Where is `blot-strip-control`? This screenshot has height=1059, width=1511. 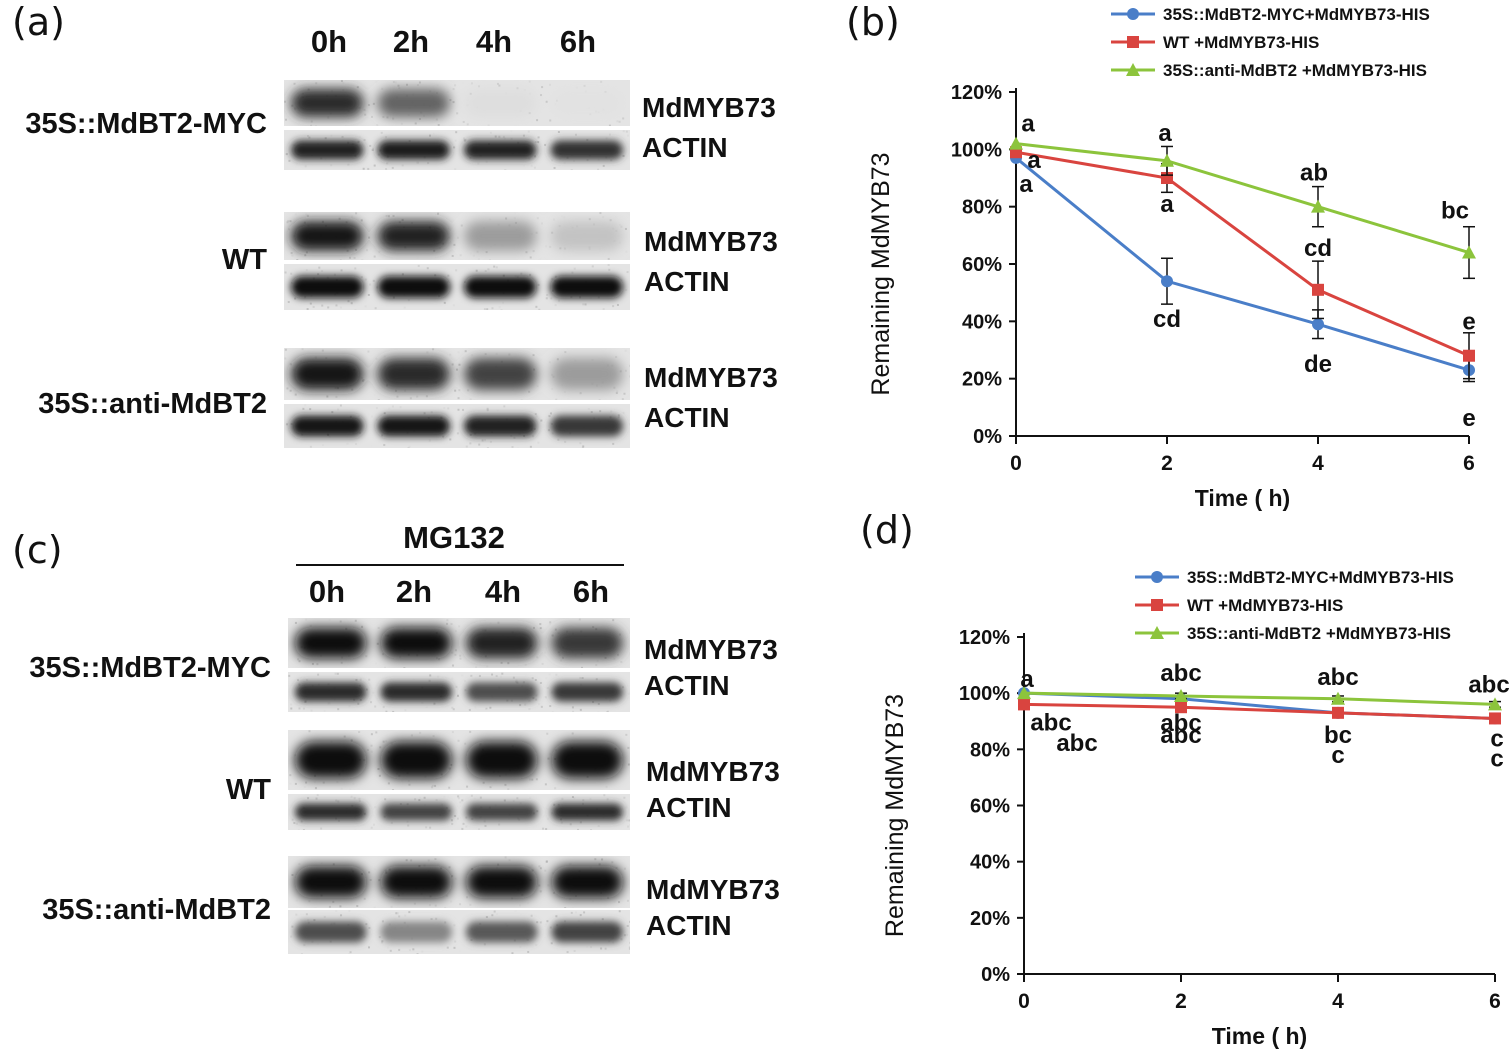 blot-strip-control is located at coordinates (459, 932).